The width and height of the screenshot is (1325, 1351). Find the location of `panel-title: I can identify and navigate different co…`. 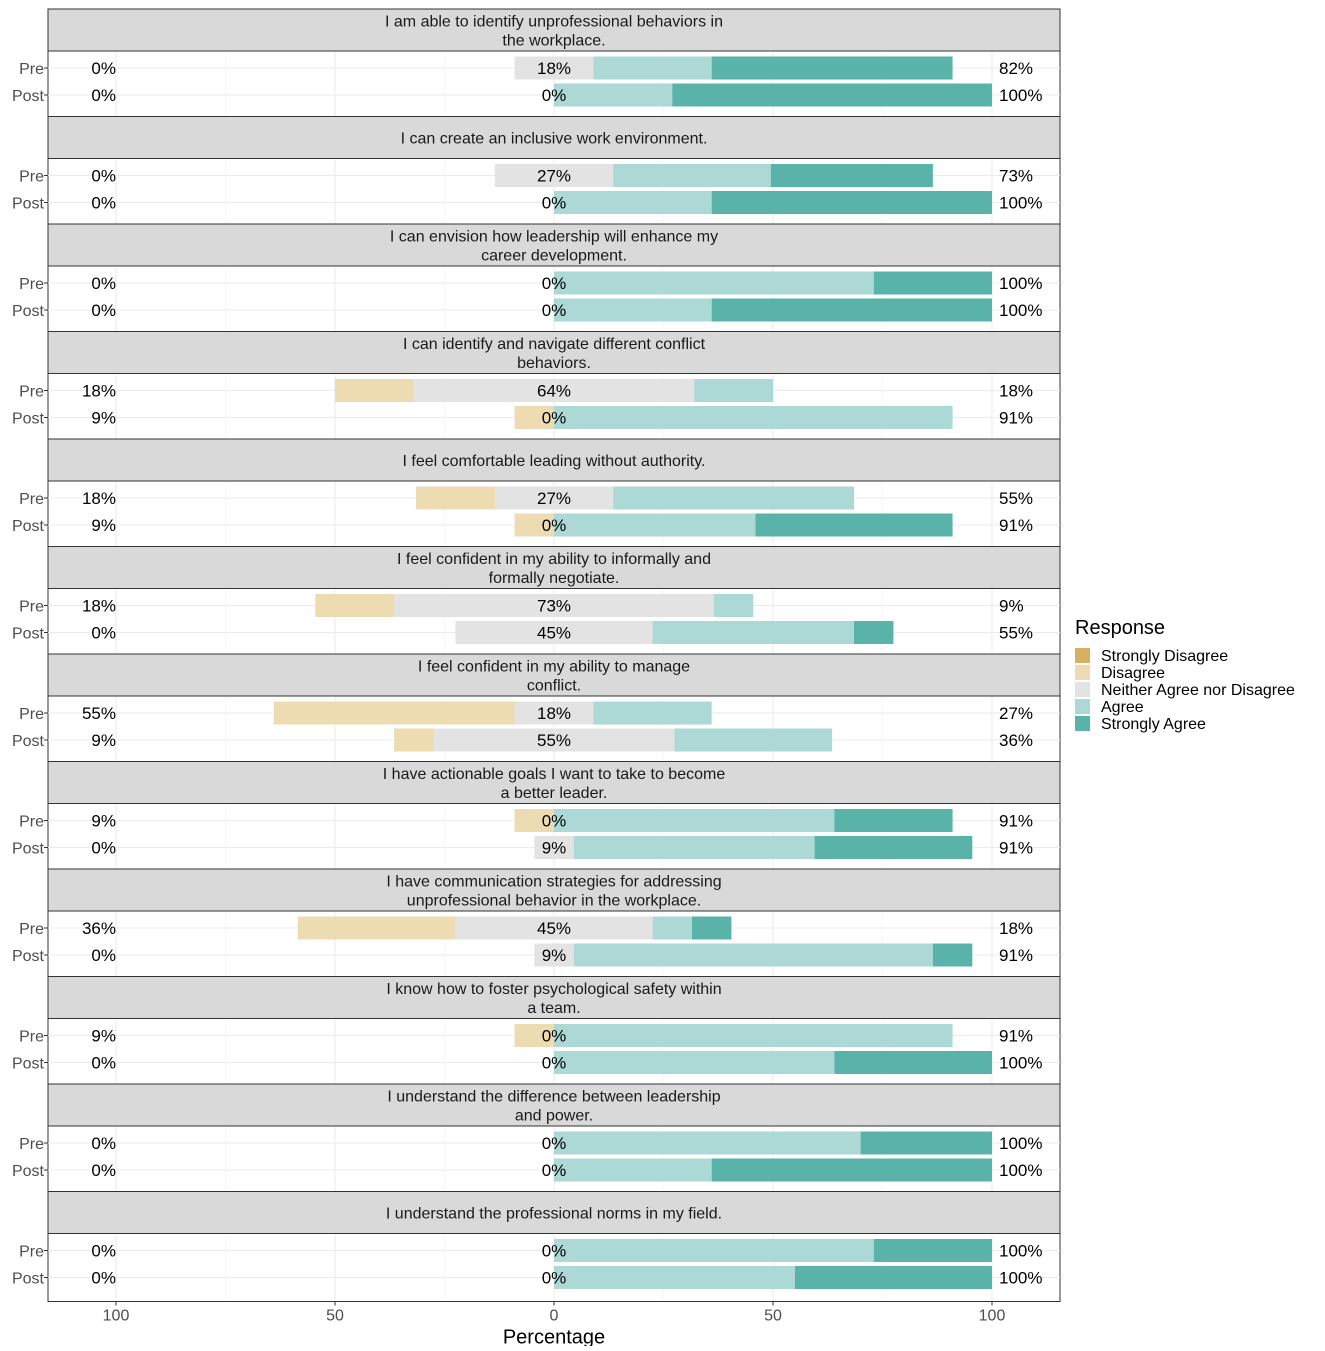

panel-title: I can identify and navigate different co… is located at coordinates (554, 344).